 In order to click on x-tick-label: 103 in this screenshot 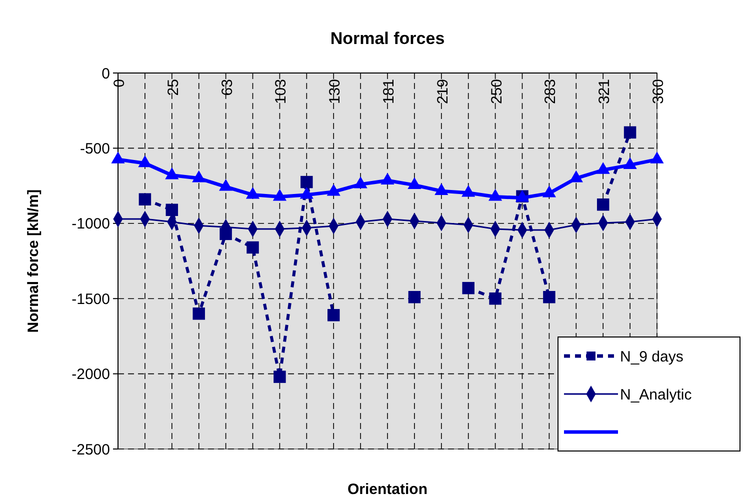, I will do `click(281, 91)`.